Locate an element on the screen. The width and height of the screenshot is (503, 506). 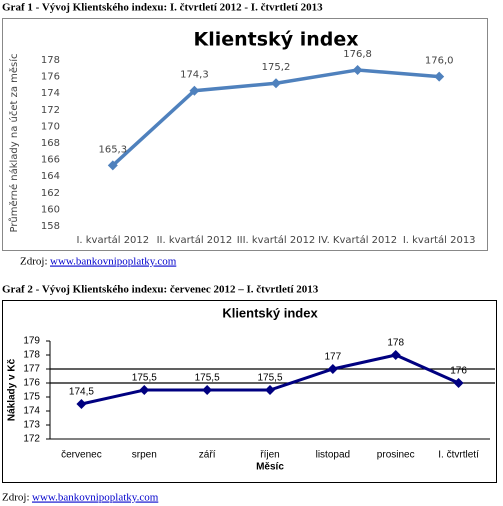
y-tick-label: 179 is located at coordinates (31, 341).